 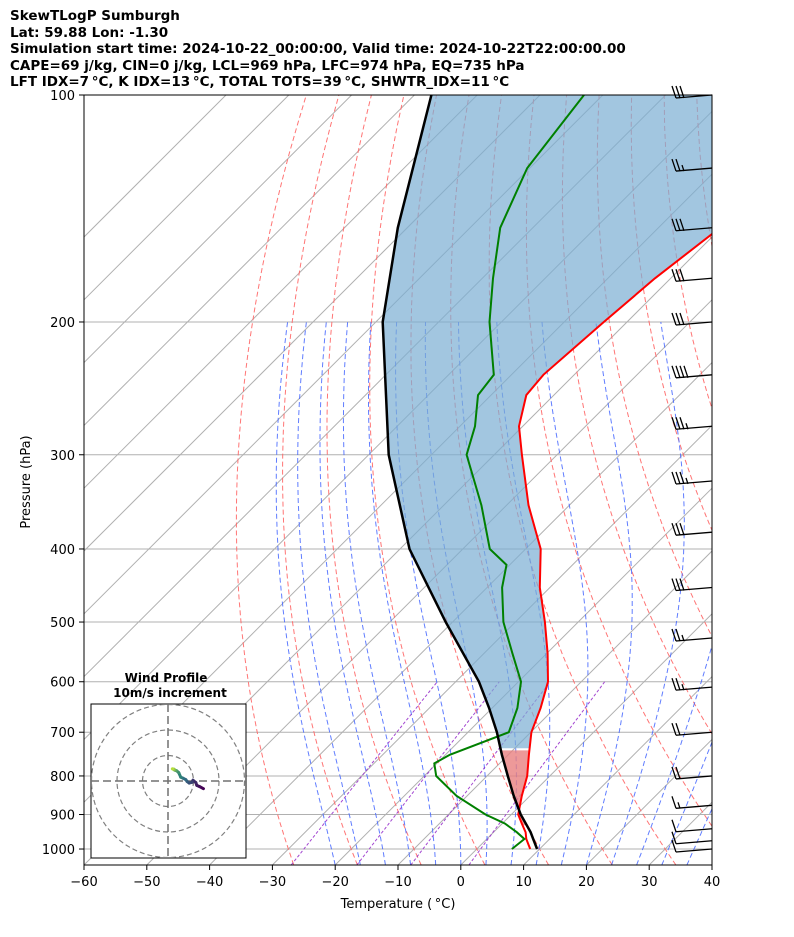 I want to click on x-tick-label: −60, so click(x=83, y=882).